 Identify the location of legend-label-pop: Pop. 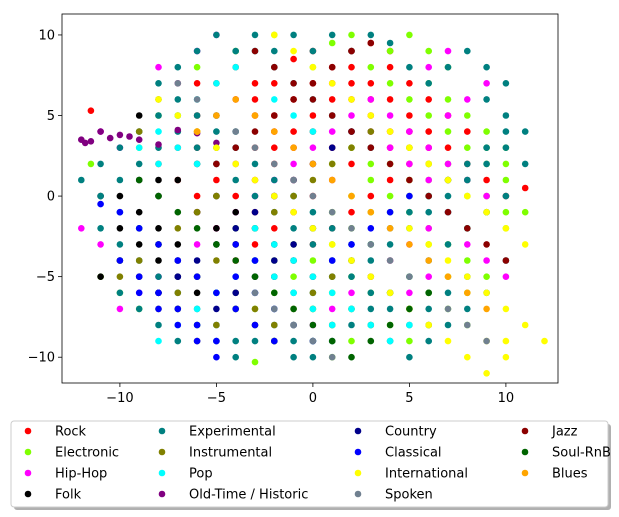
(201, 474).